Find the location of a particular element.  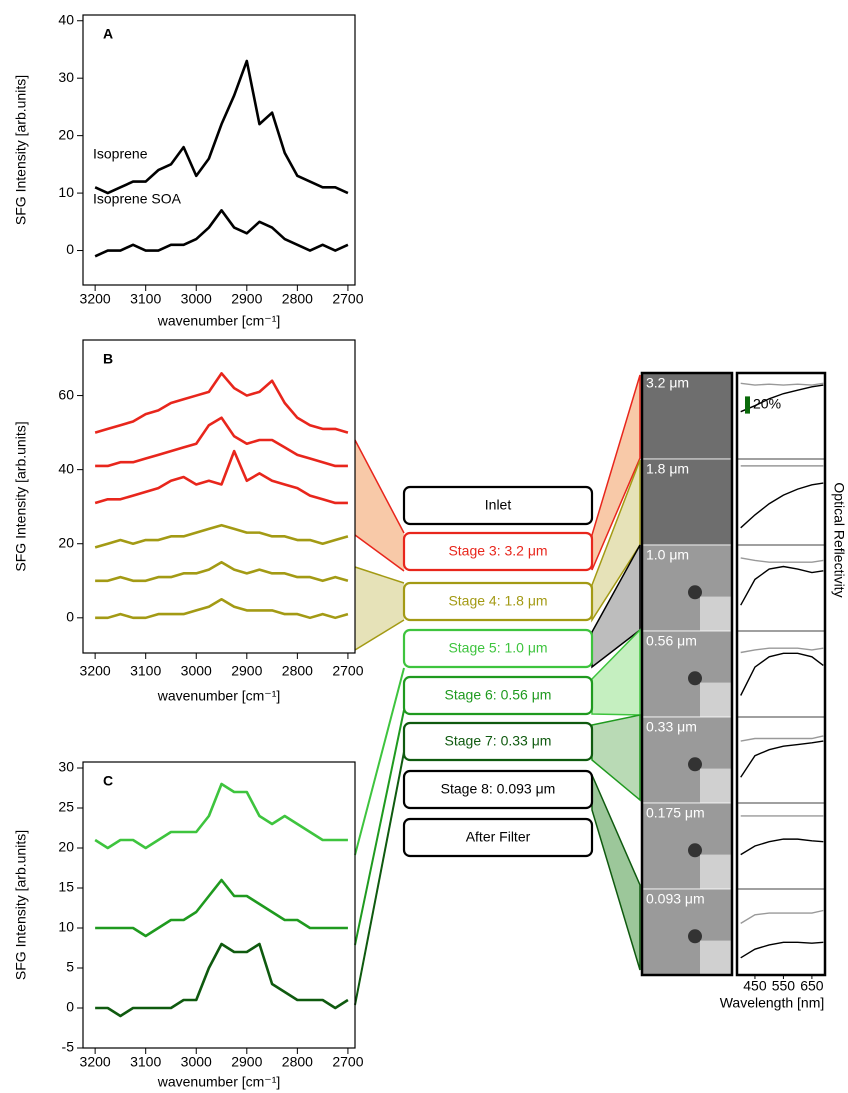

stage-label: Stage 8: 0.093 μm is located at coordinates (498, 789).